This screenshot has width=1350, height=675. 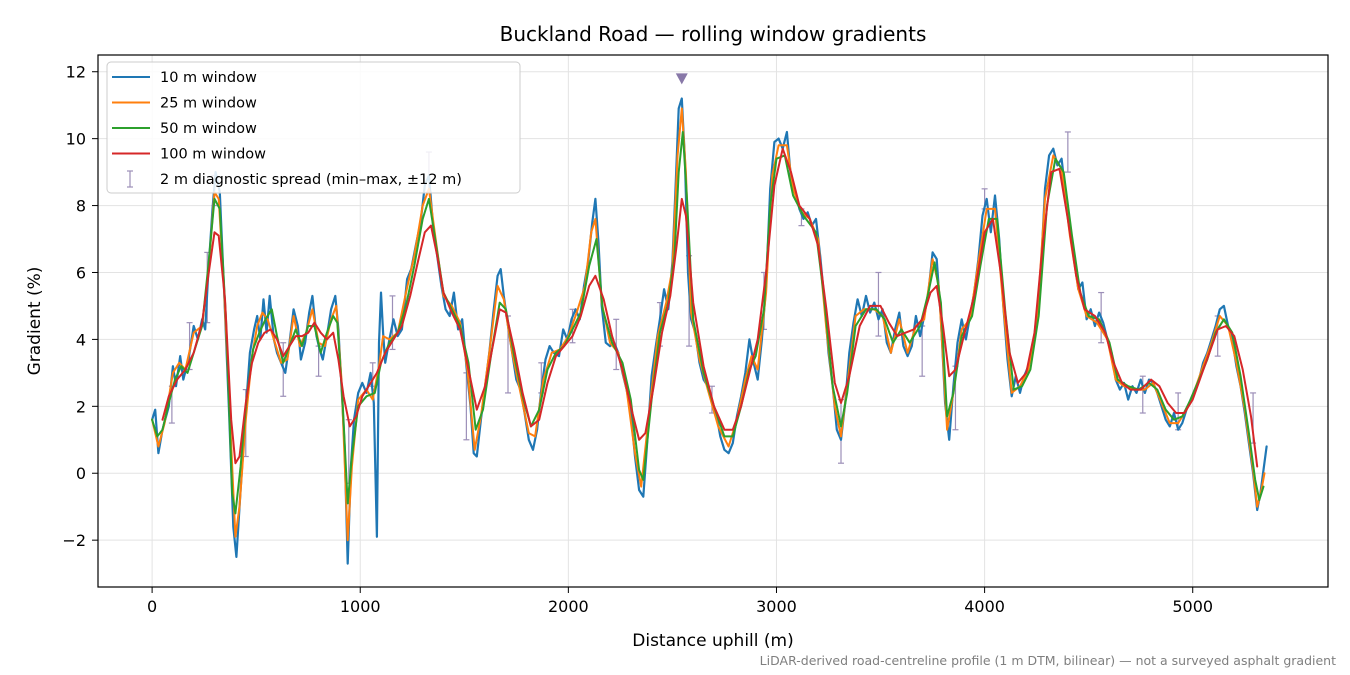 What do you see at coordinates (74, 540) in the screenshot?
I see `y-tick-label: −2` at bounding box center [74, 540].